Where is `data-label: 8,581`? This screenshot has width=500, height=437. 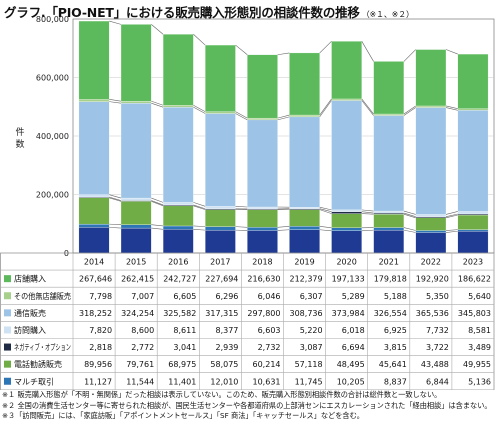 data-label: 8,581 is located at coordinates (479, 330).